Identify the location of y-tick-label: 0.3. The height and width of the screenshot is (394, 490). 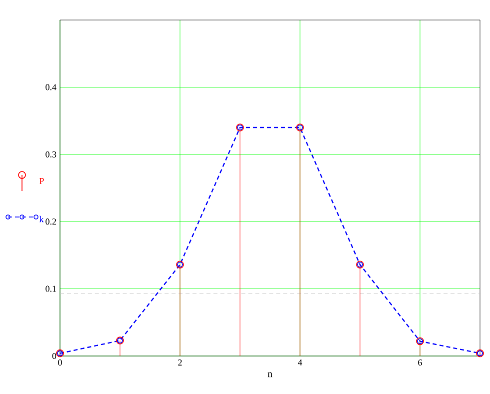
(51, 154).